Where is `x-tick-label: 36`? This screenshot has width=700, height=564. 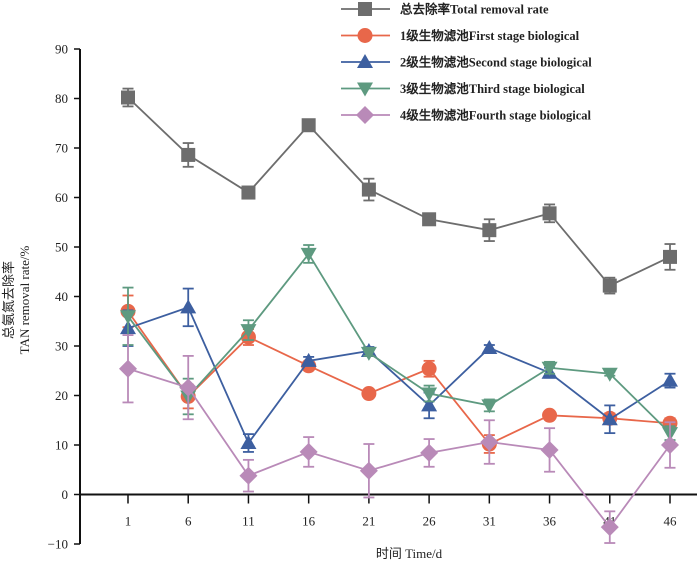 x-tick-label: 36 is located at coordinates (550, 521).